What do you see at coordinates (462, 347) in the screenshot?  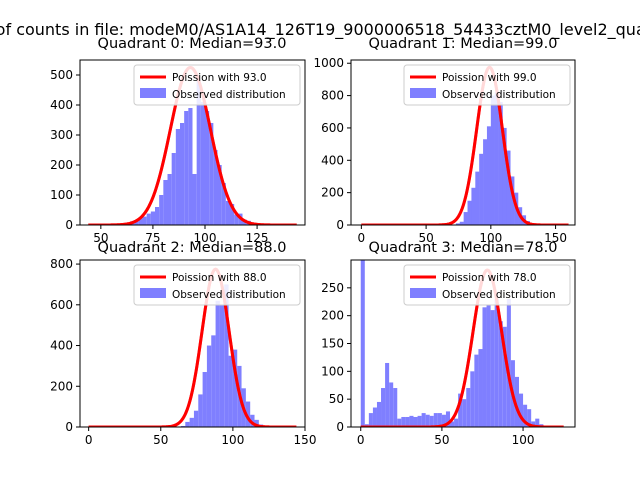 I see `poisson-fit-line` at bounding box center [462, 347].